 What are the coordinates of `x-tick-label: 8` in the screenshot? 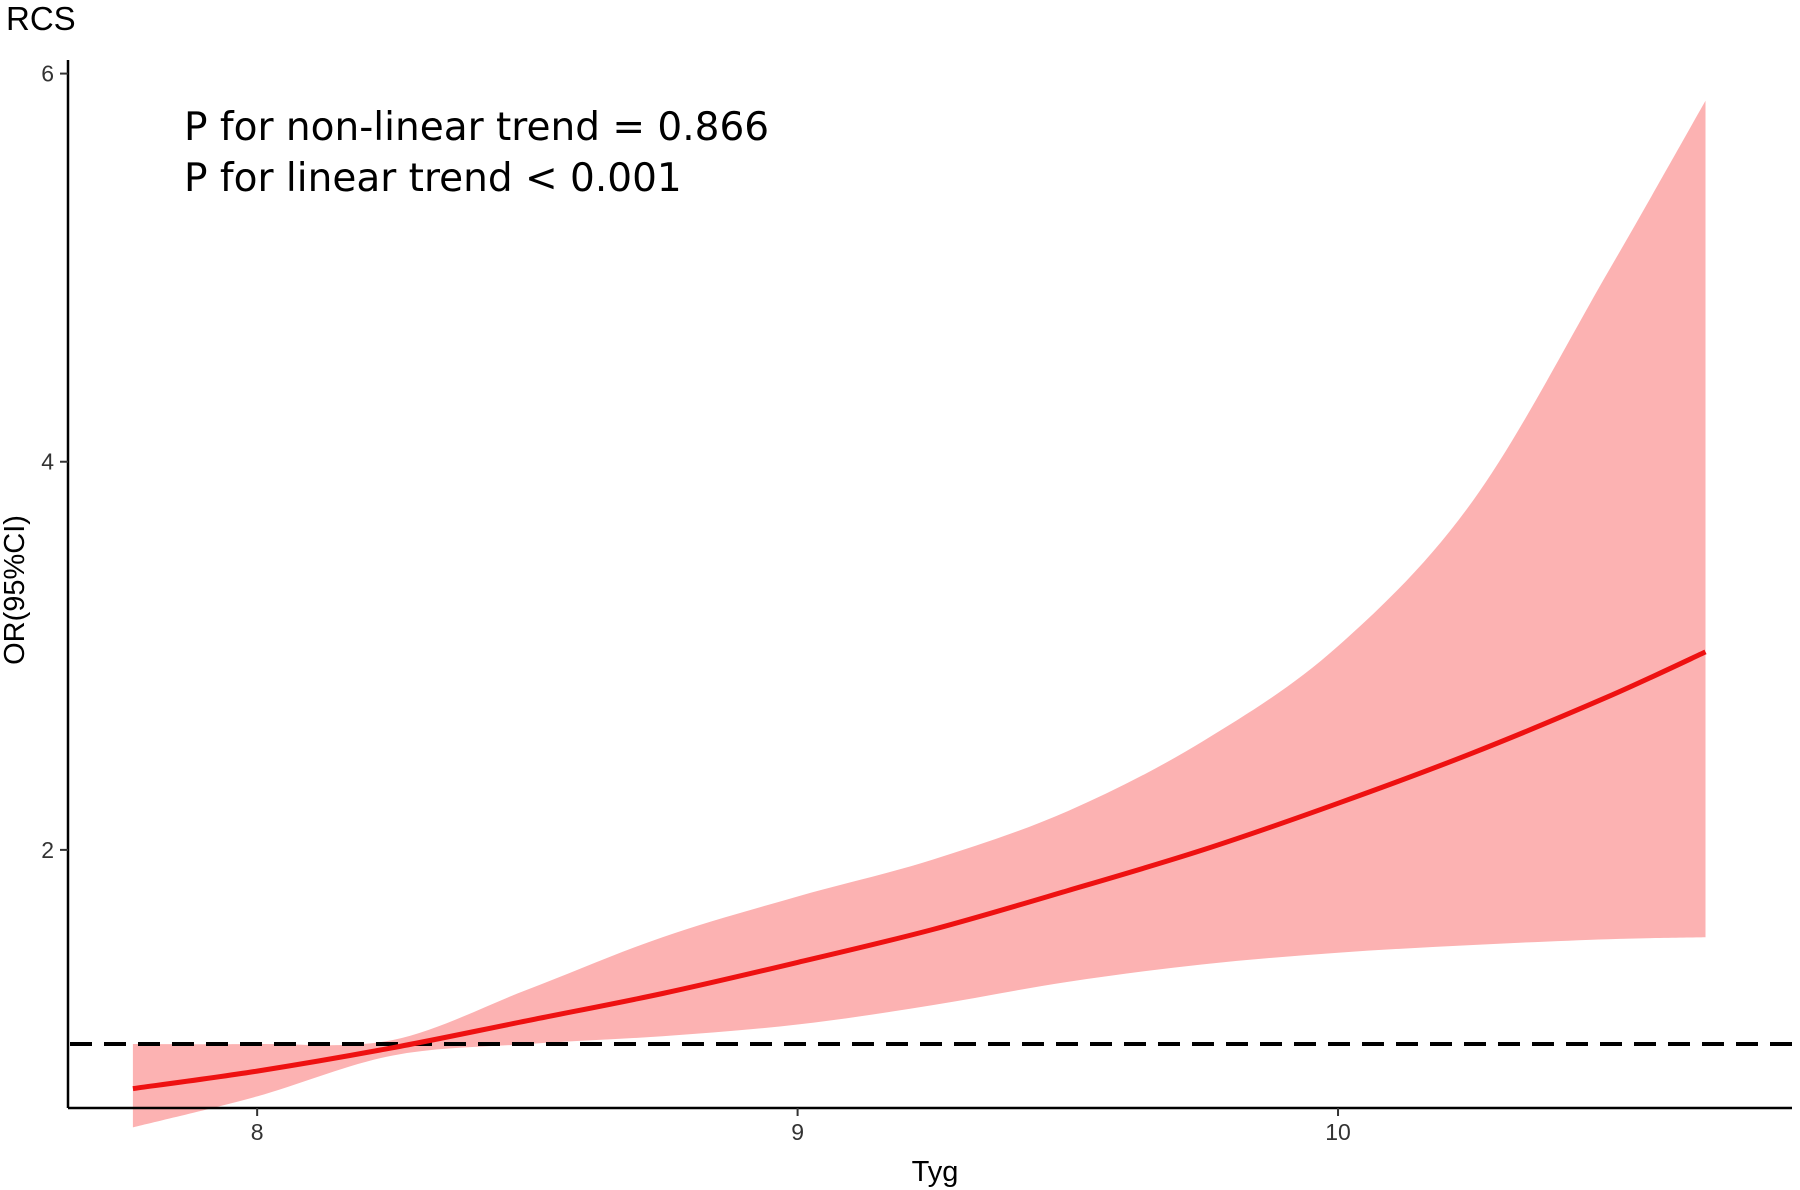 It's located at (257, 1132).